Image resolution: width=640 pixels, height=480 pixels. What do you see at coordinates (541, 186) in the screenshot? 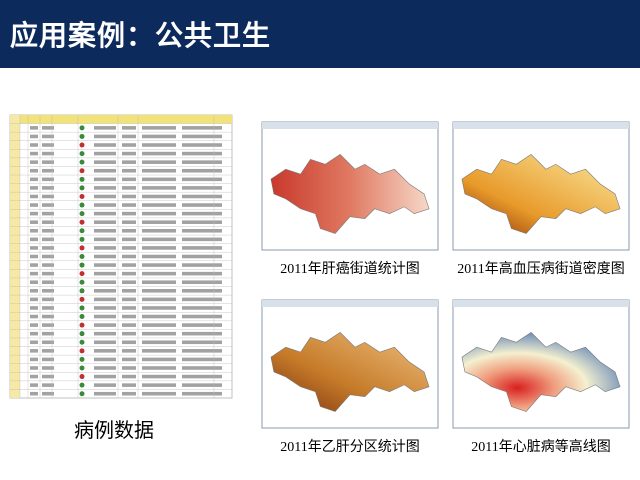
I see `map-window` at bounding box center [541, 186].